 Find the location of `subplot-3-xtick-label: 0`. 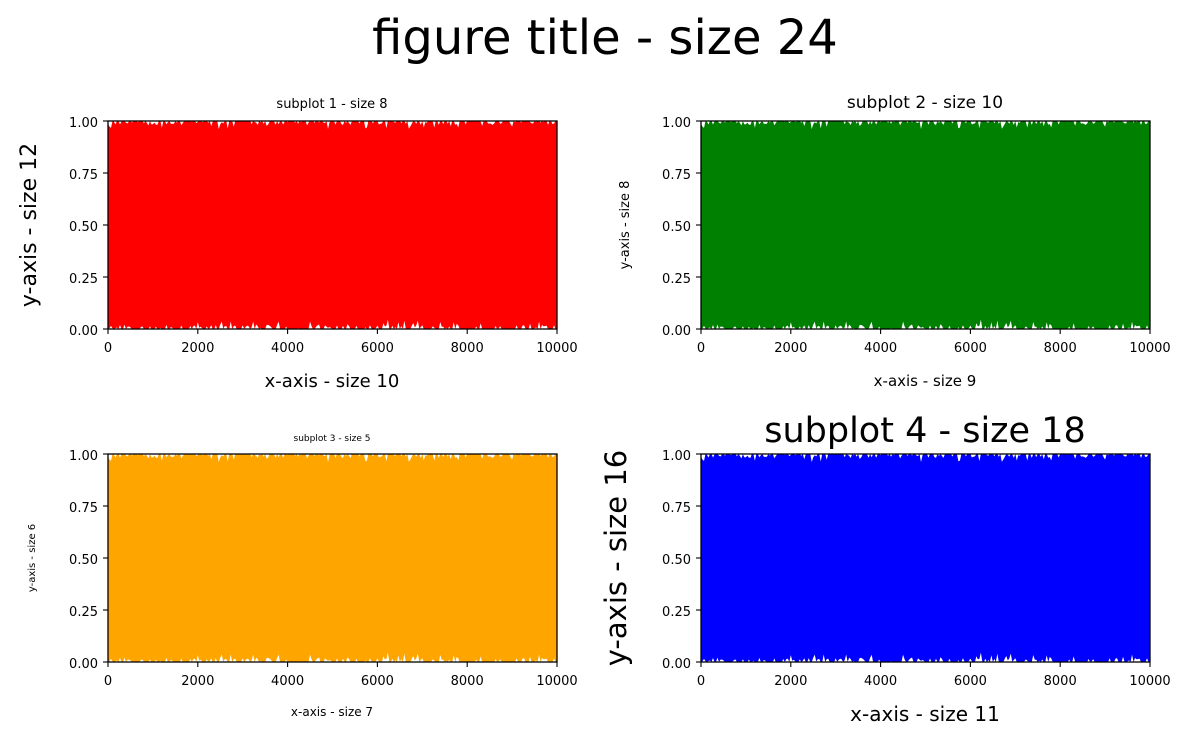

subplot-3-xtick-label: 0 is located at coordinates (108, 681).